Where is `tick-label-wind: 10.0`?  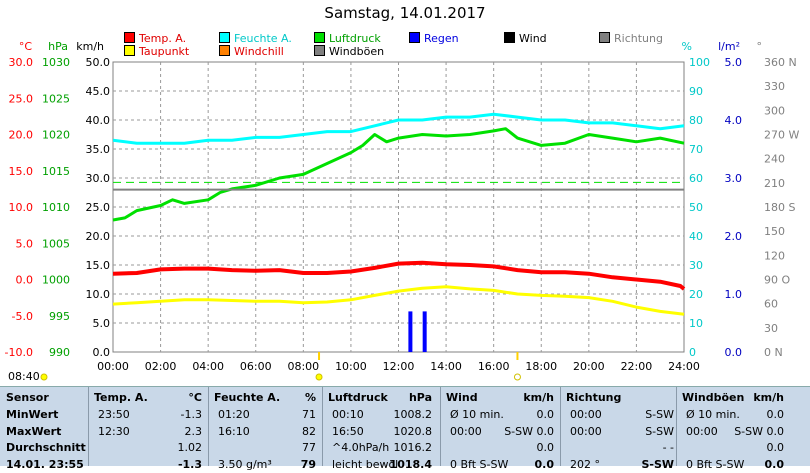 tick-label-wind: 10.0 is located at coordinates (98, 294).